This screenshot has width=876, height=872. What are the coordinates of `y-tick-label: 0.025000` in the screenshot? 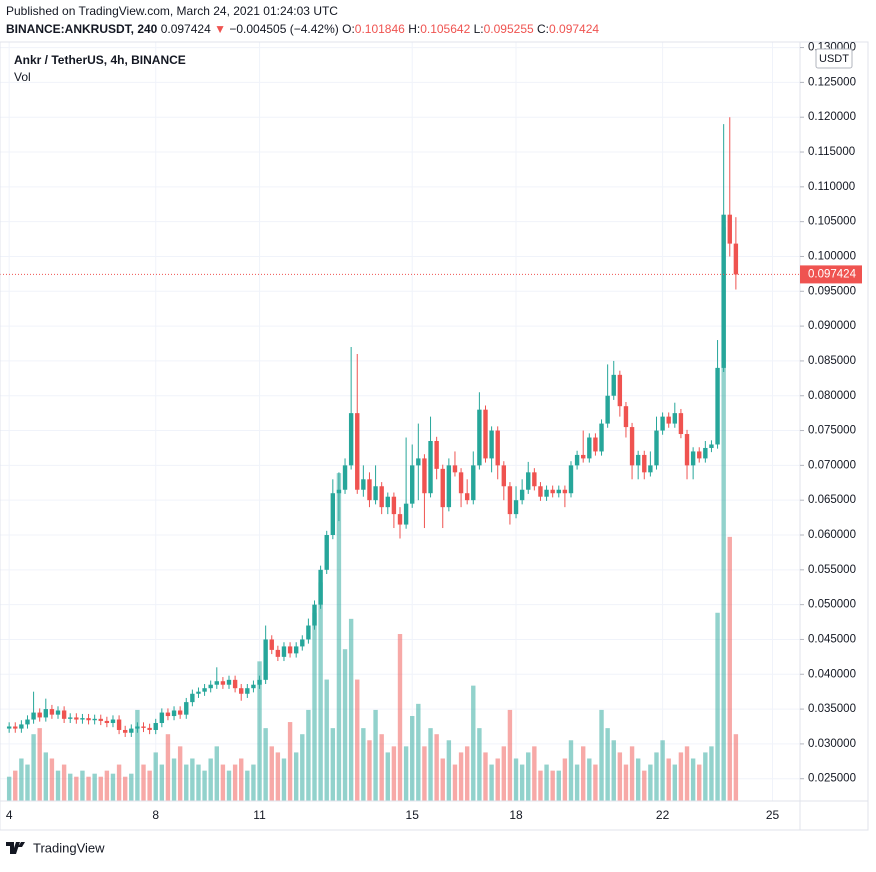 It's located at (832, 779).